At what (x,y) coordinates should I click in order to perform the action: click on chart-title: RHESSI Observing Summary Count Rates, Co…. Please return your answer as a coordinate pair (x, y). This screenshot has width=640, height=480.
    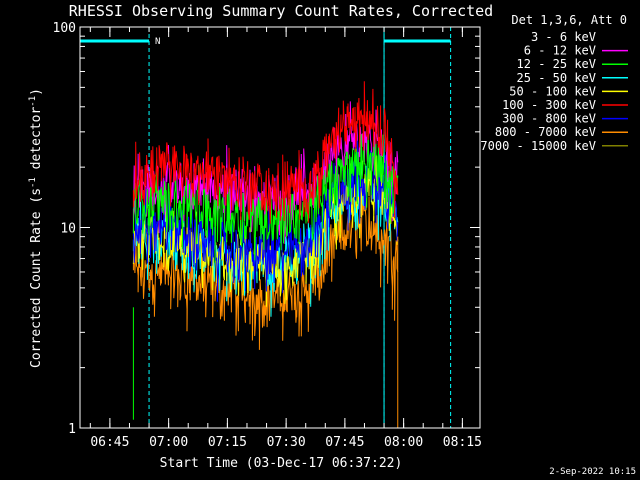
    Looking at the image, I should click on (281, 11).